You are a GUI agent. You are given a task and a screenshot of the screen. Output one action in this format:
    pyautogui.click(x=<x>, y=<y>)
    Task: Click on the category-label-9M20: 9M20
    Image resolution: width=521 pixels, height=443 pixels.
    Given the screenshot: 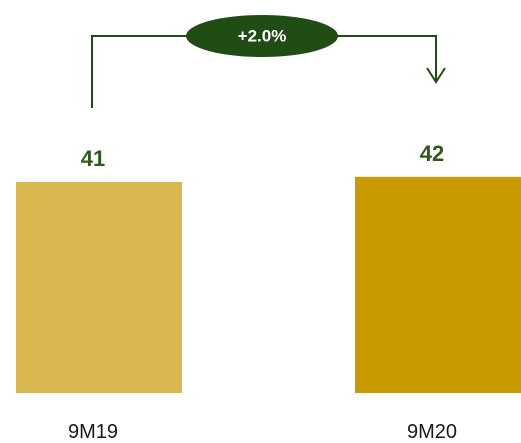 What is the action you would take?
    pyautogui.click(x=432, y=432)
    